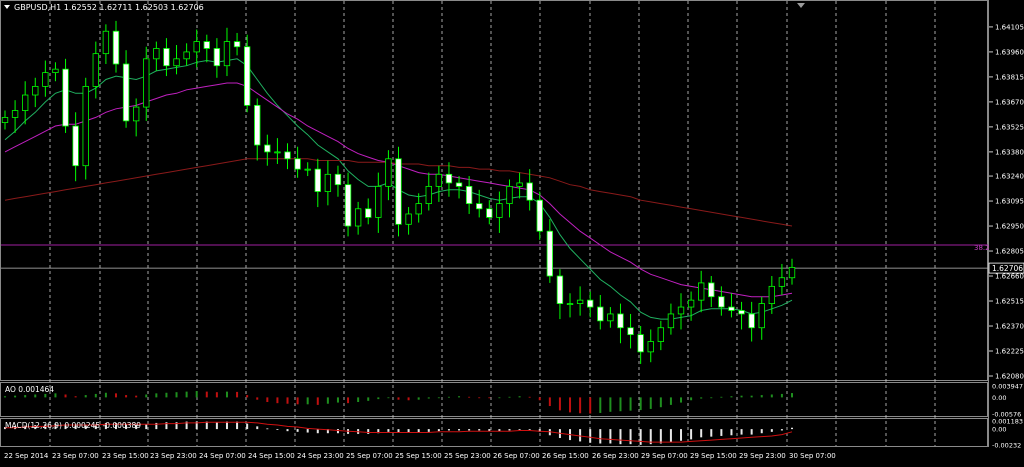 Image resolution: width=1024 pixels, height=467 pixels. Describe the element at coordinates (762, 456) in the screenshot. I see `time-tick-label: 29 Sep 23:00` at that location.